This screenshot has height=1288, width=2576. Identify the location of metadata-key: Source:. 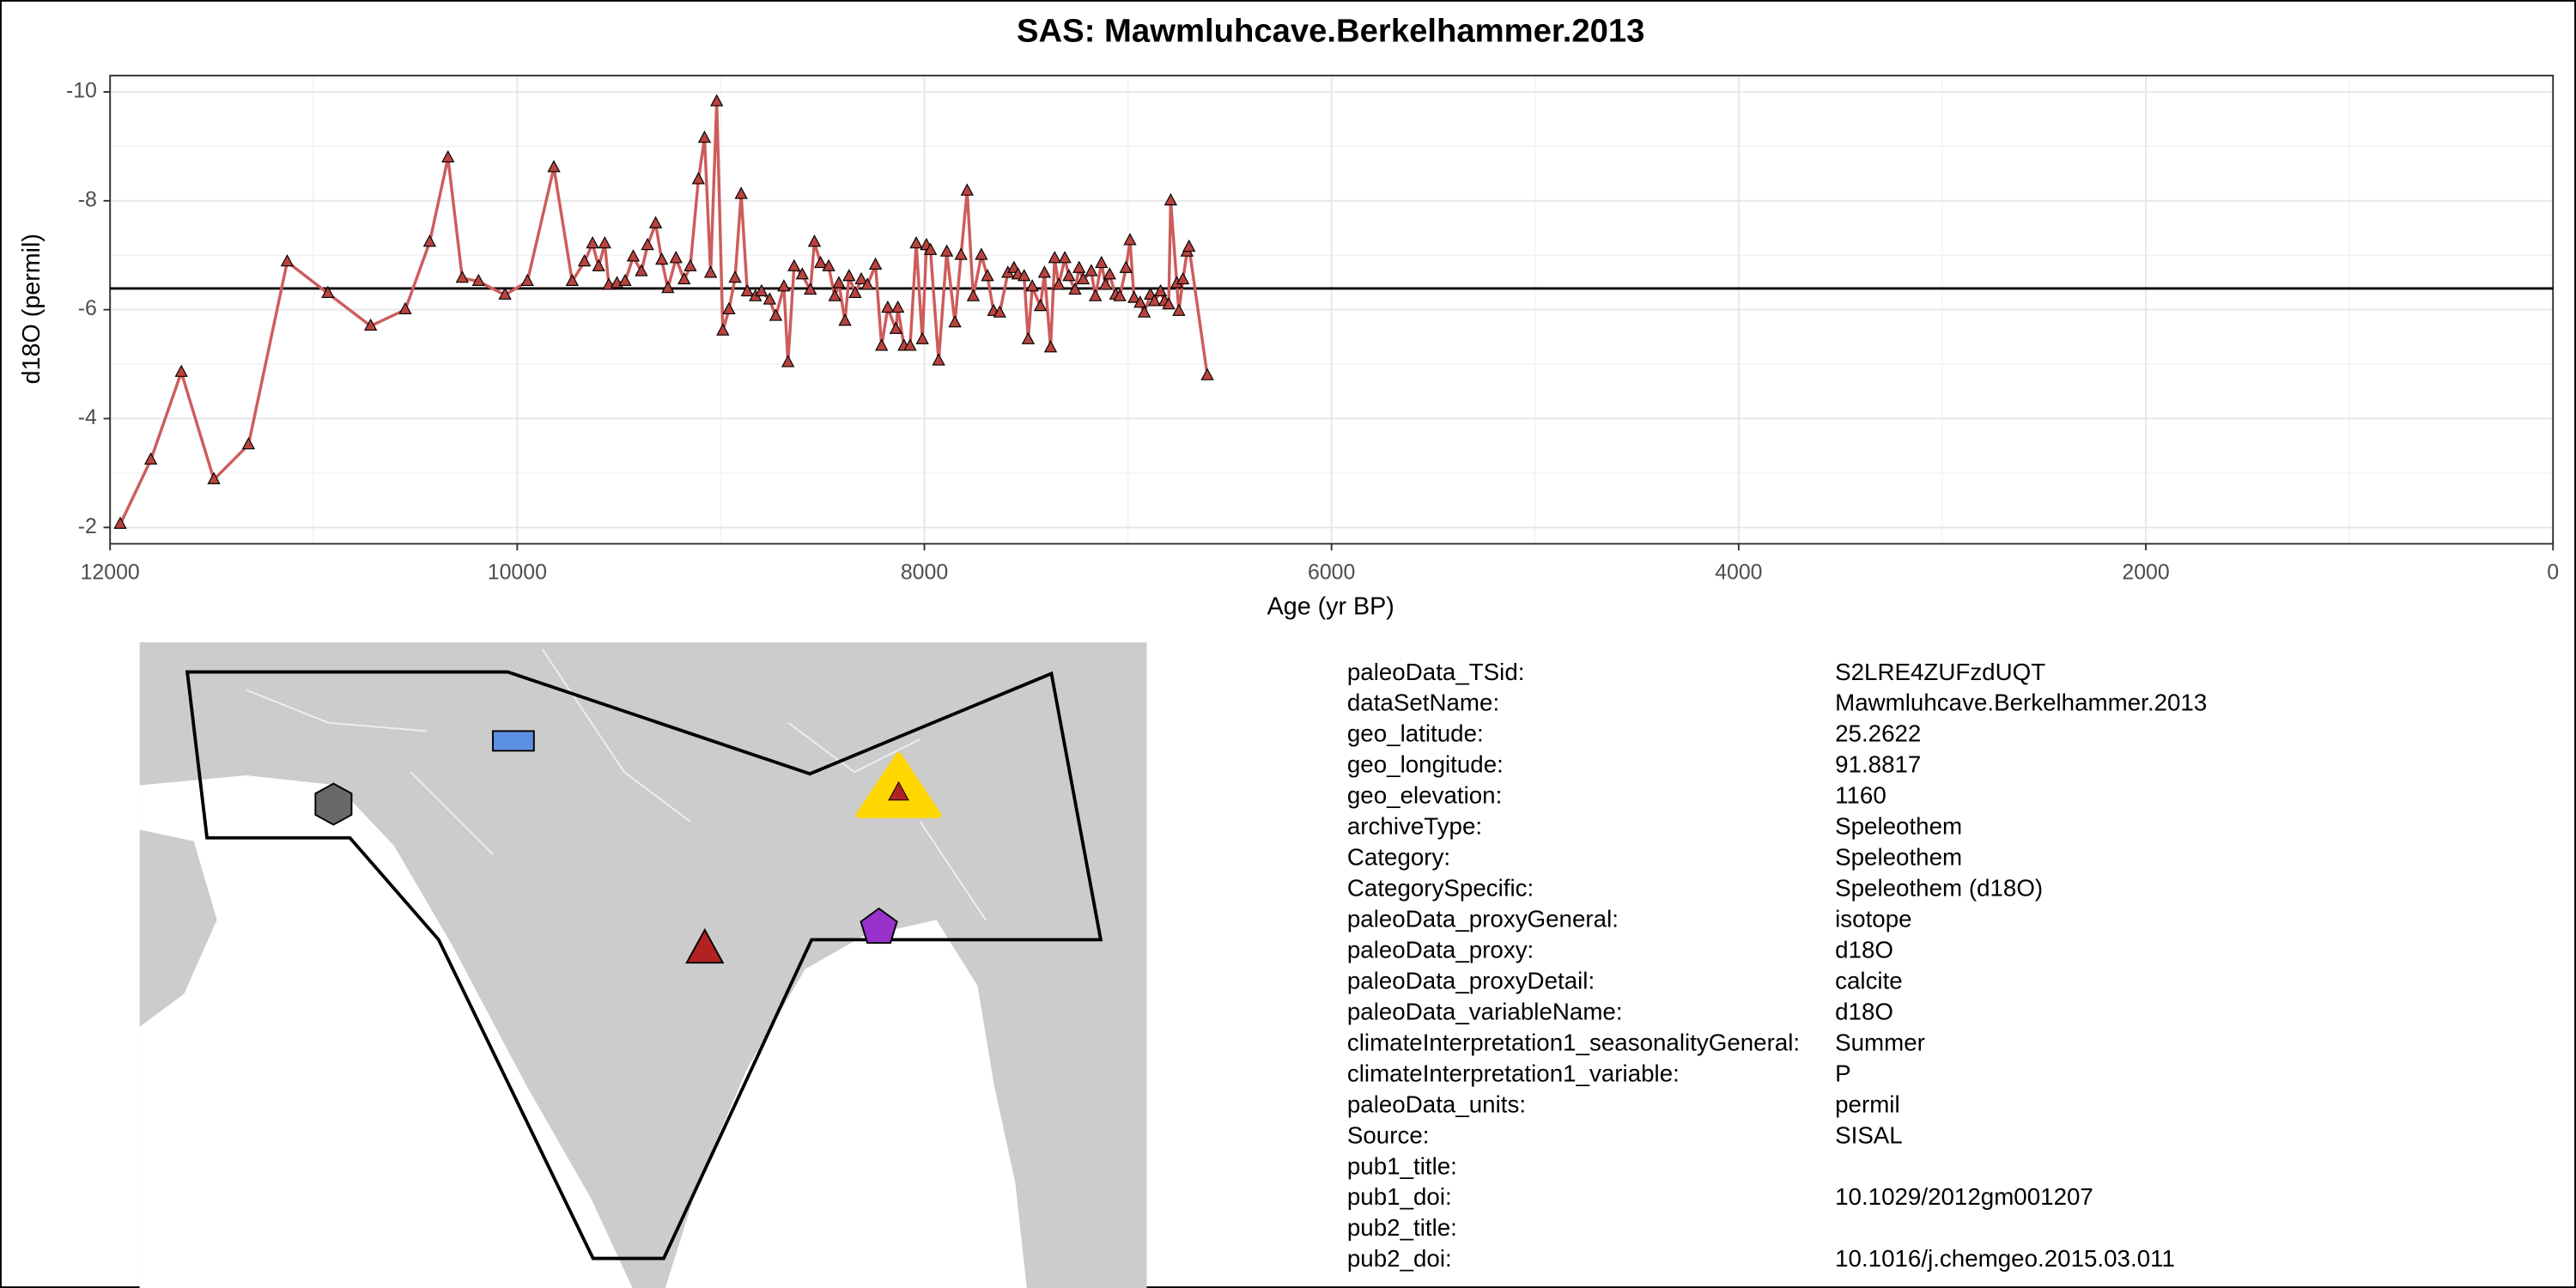
(1389, 1134).